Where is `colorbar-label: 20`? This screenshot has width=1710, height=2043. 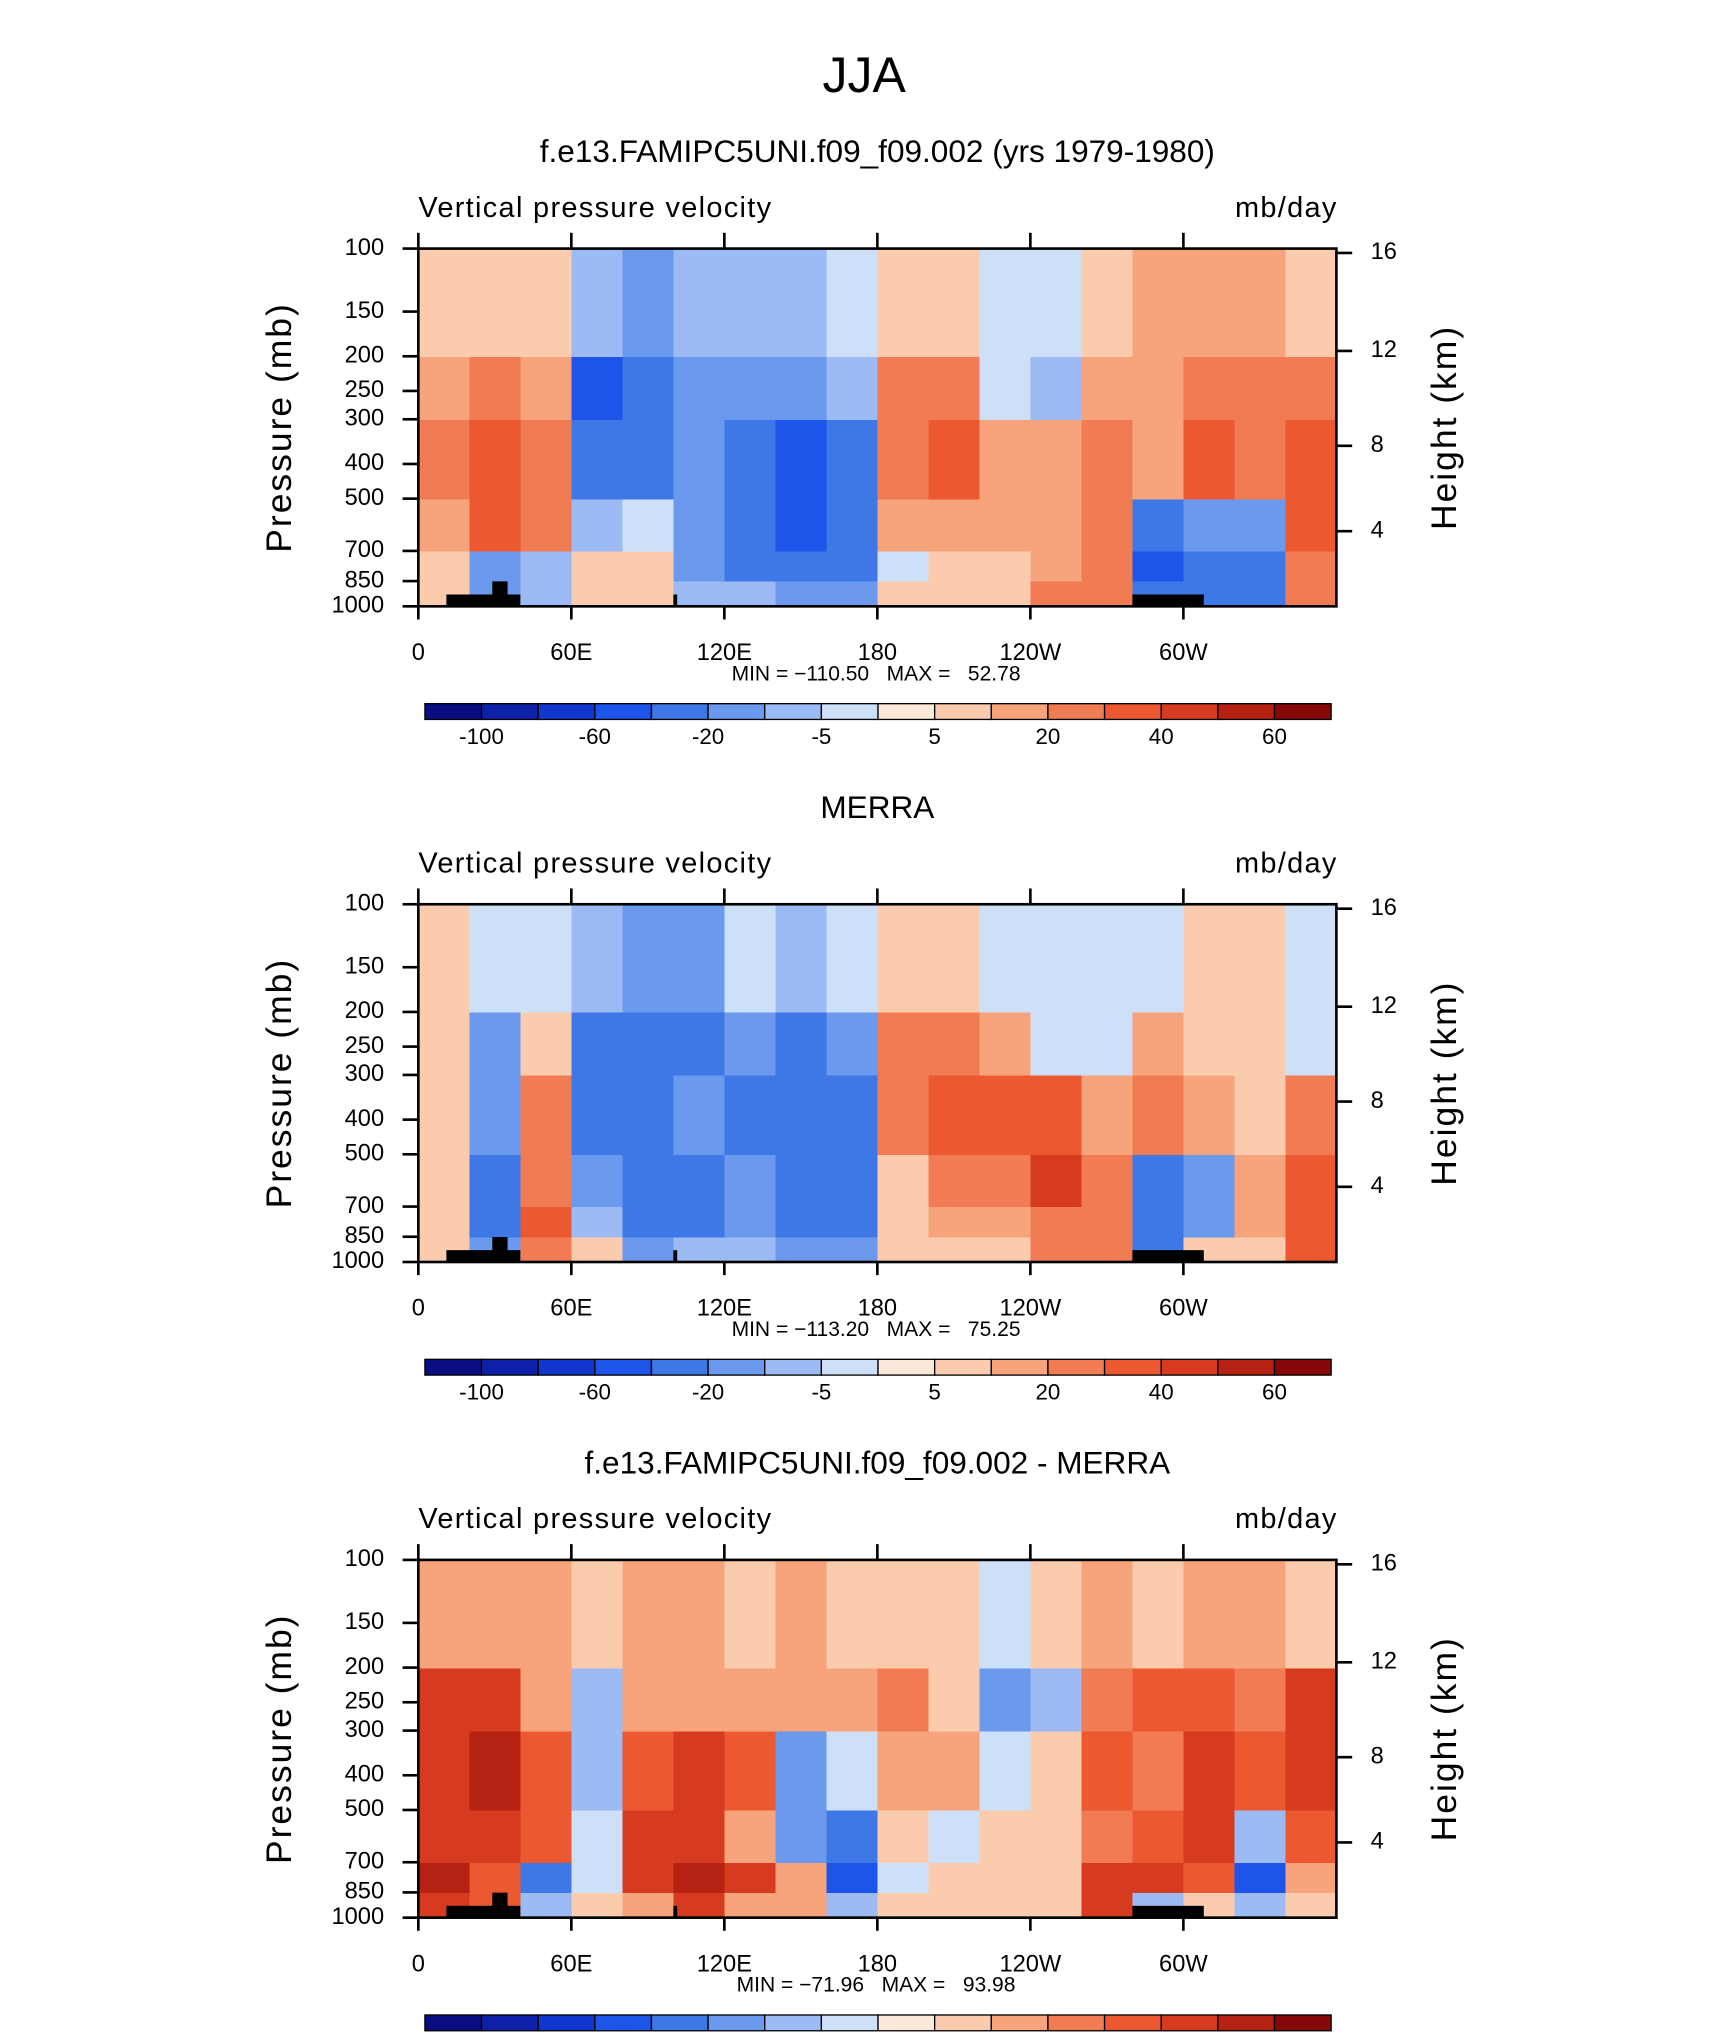
colorbar-label: 20 is located at coordinates (1048, 736).